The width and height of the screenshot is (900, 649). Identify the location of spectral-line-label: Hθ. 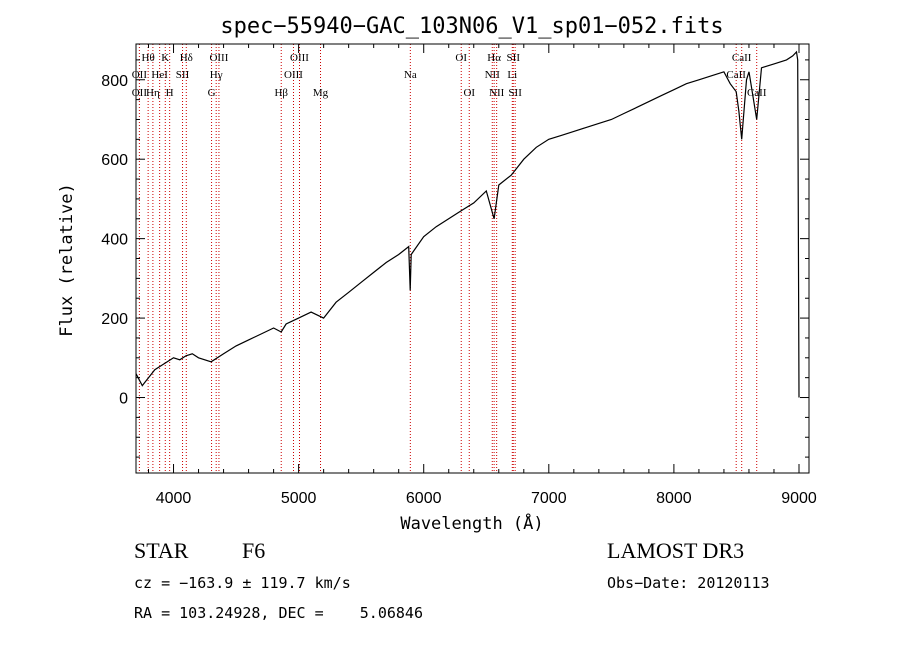
(148, 58).